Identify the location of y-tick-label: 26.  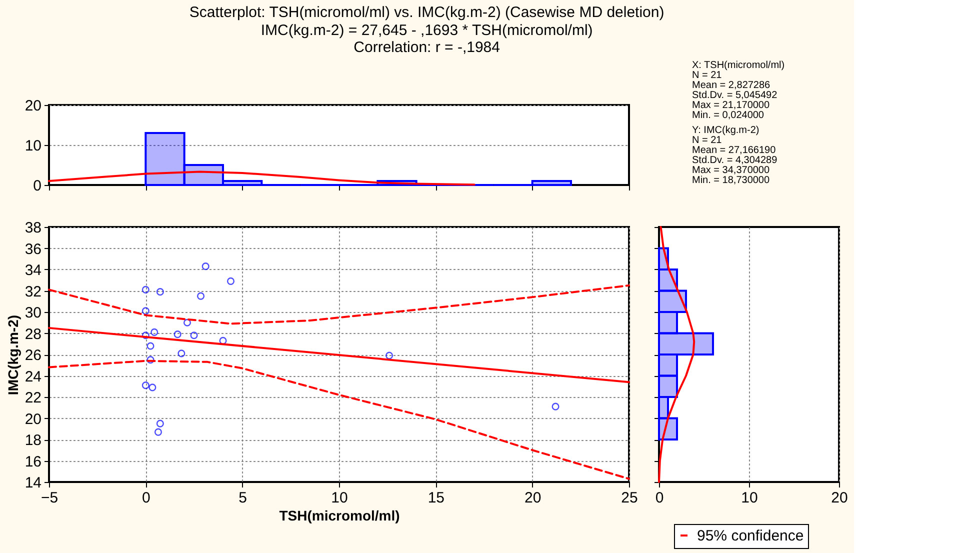
(33, 355).